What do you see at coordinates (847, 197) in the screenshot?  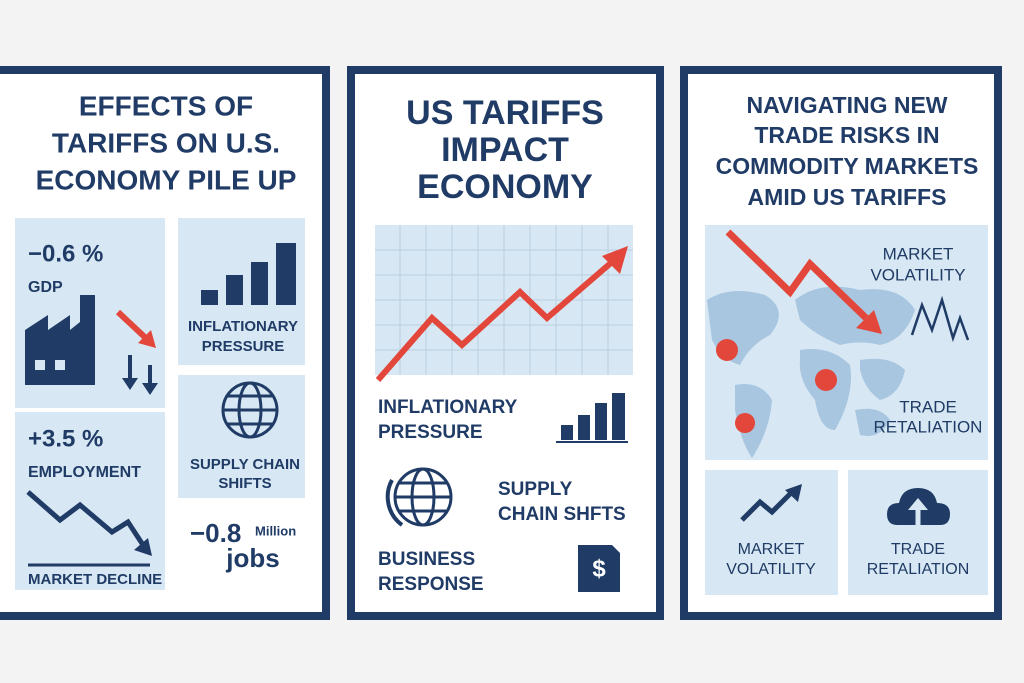 I see `title: AMID US TARIFFS` at bounding box center [847, 197].